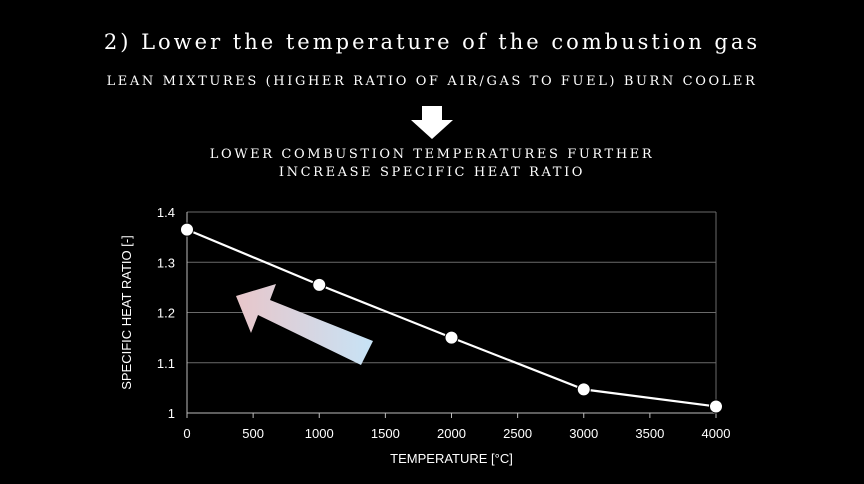  Describe the element at coordinates (186, 433) in the screenshot. I see `x-tick-label: 0` at that location.